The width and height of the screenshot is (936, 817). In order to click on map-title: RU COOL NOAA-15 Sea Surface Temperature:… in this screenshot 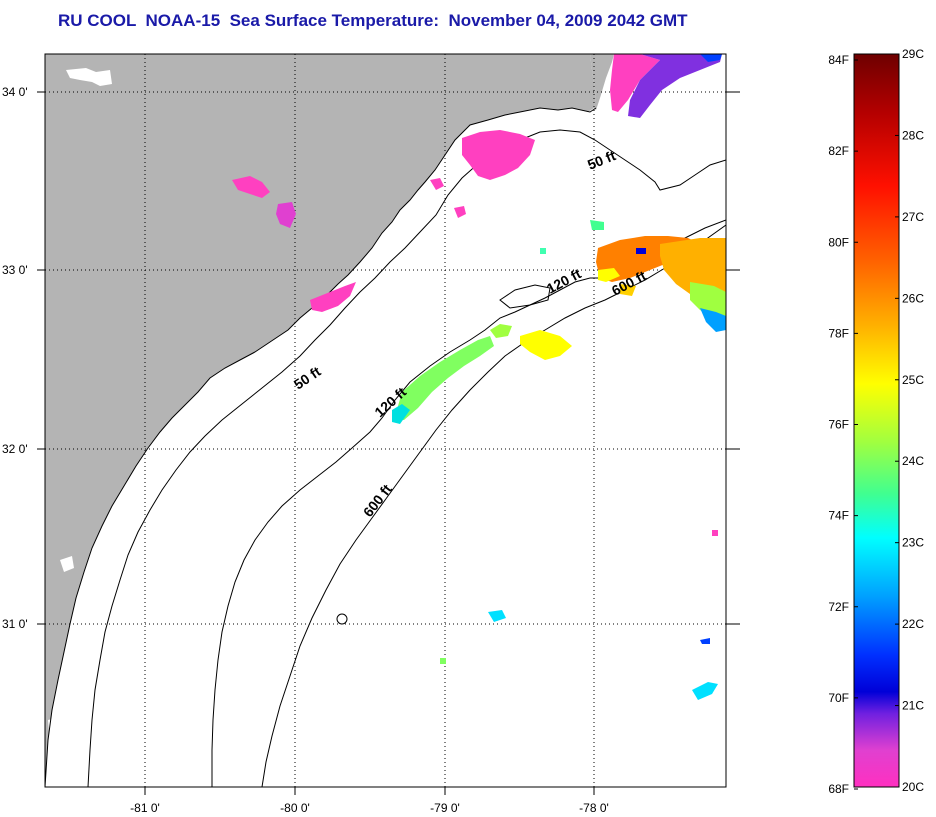, I will do `click(373, 20)`.